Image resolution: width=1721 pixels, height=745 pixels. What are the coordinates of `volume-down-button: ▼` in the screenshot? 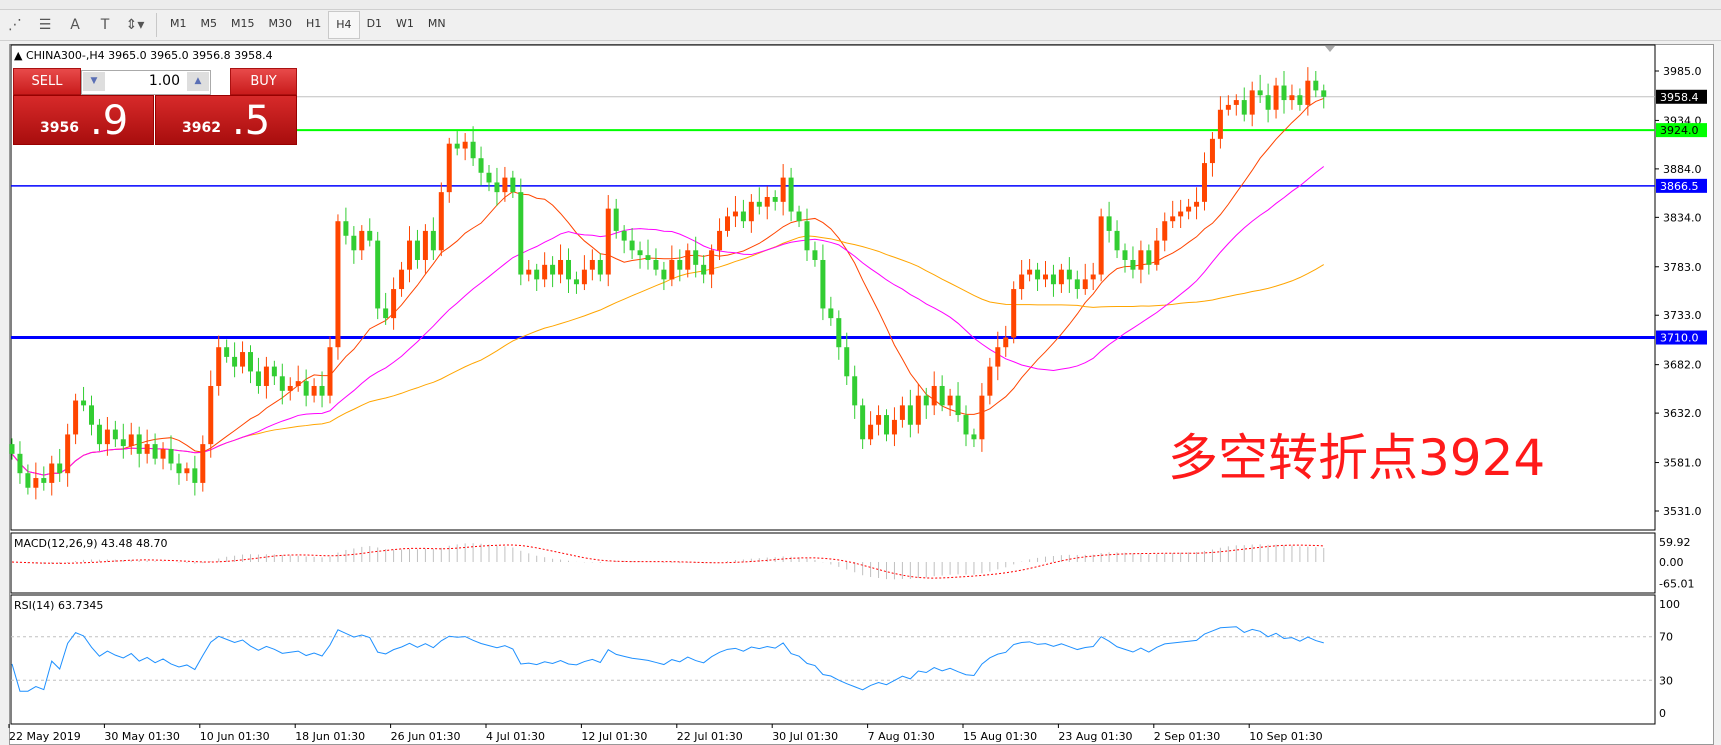 It's located at (94, 81).